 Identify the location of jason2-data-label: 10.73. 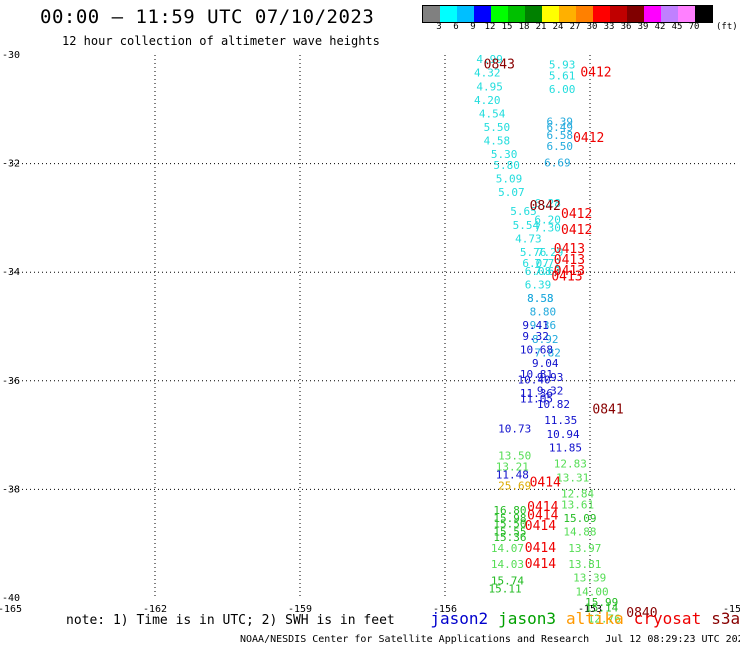
(514, 428).